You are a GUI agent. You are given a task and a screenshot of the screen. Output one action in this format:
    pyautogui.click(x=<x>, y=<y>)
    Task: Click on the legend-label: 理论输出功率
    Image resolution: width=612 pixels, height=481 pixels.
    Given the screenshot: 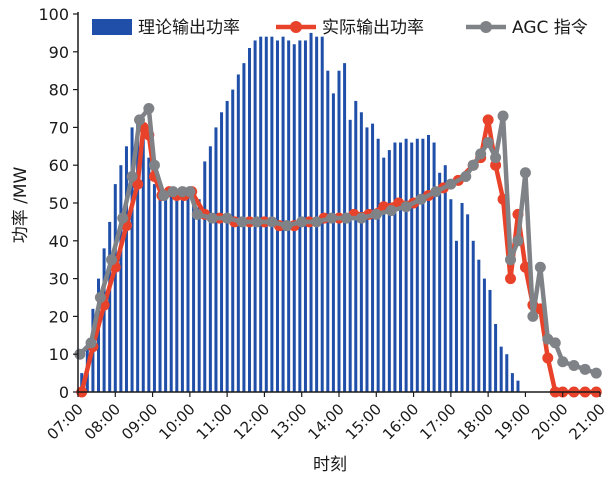 What is the action you would take?
    pyautogui.click(x=189, y=28)
    